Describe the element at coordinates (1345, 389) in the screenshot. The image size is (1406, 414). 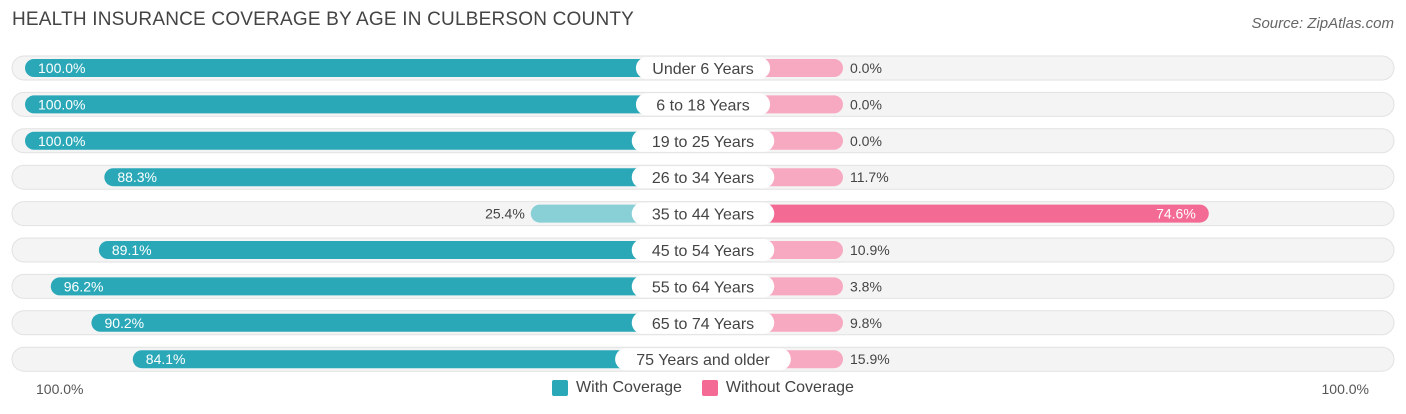
I see `axis-right-label: 100.0%` at that location.